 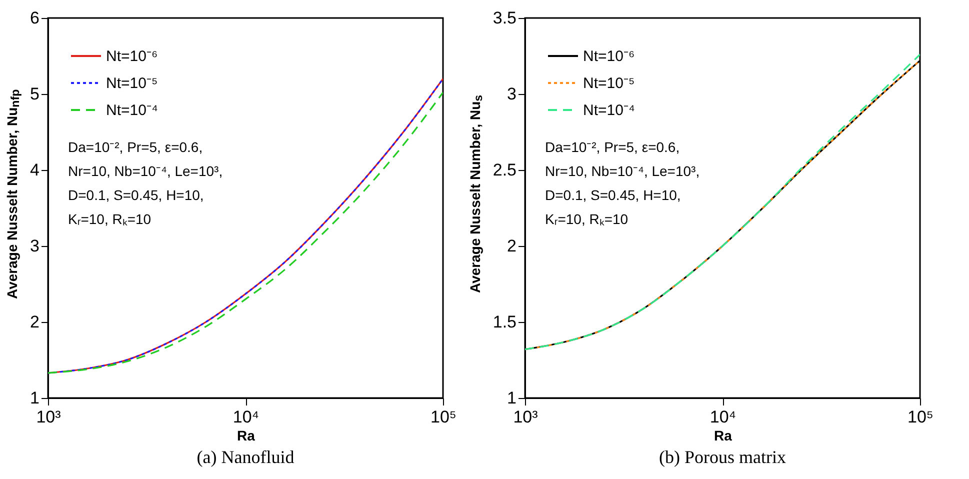 What do you see at coordinates (722, 457) in the screenshot?
I see `text: (b) Porous matrix` at bounding box center [722, 457].